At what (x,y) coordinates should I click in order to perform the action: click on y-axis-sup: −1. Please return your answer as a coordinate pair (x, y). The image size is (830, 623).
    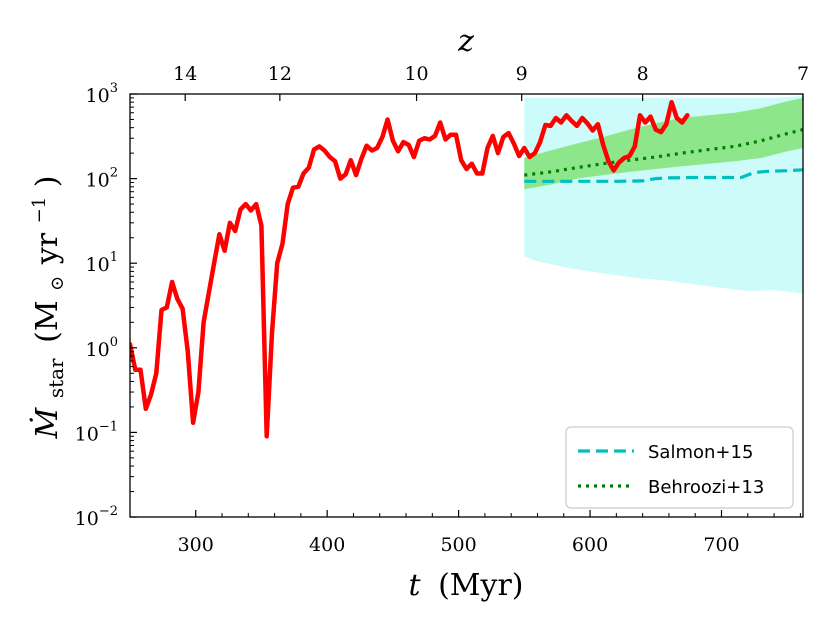
    Looking at the image, I should click on (39, 210).